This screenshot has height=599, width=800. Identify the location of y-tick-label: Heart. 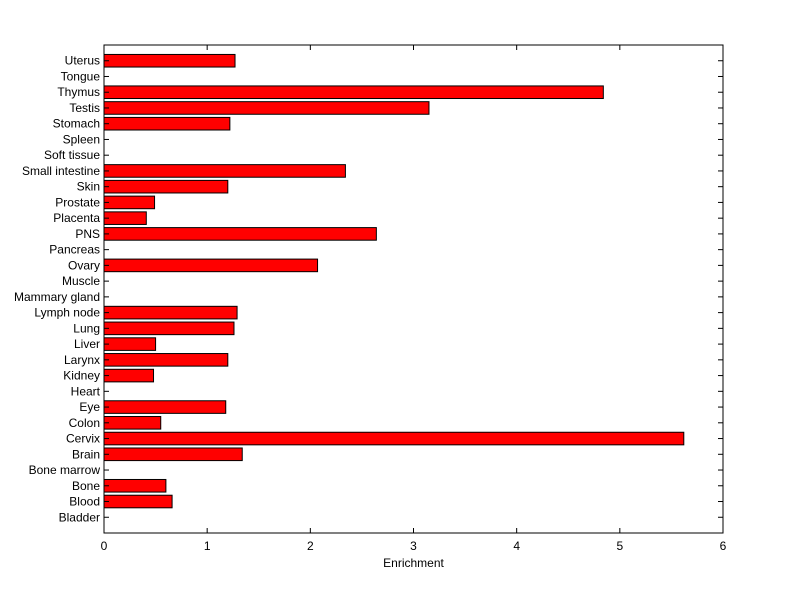
(86, 391).